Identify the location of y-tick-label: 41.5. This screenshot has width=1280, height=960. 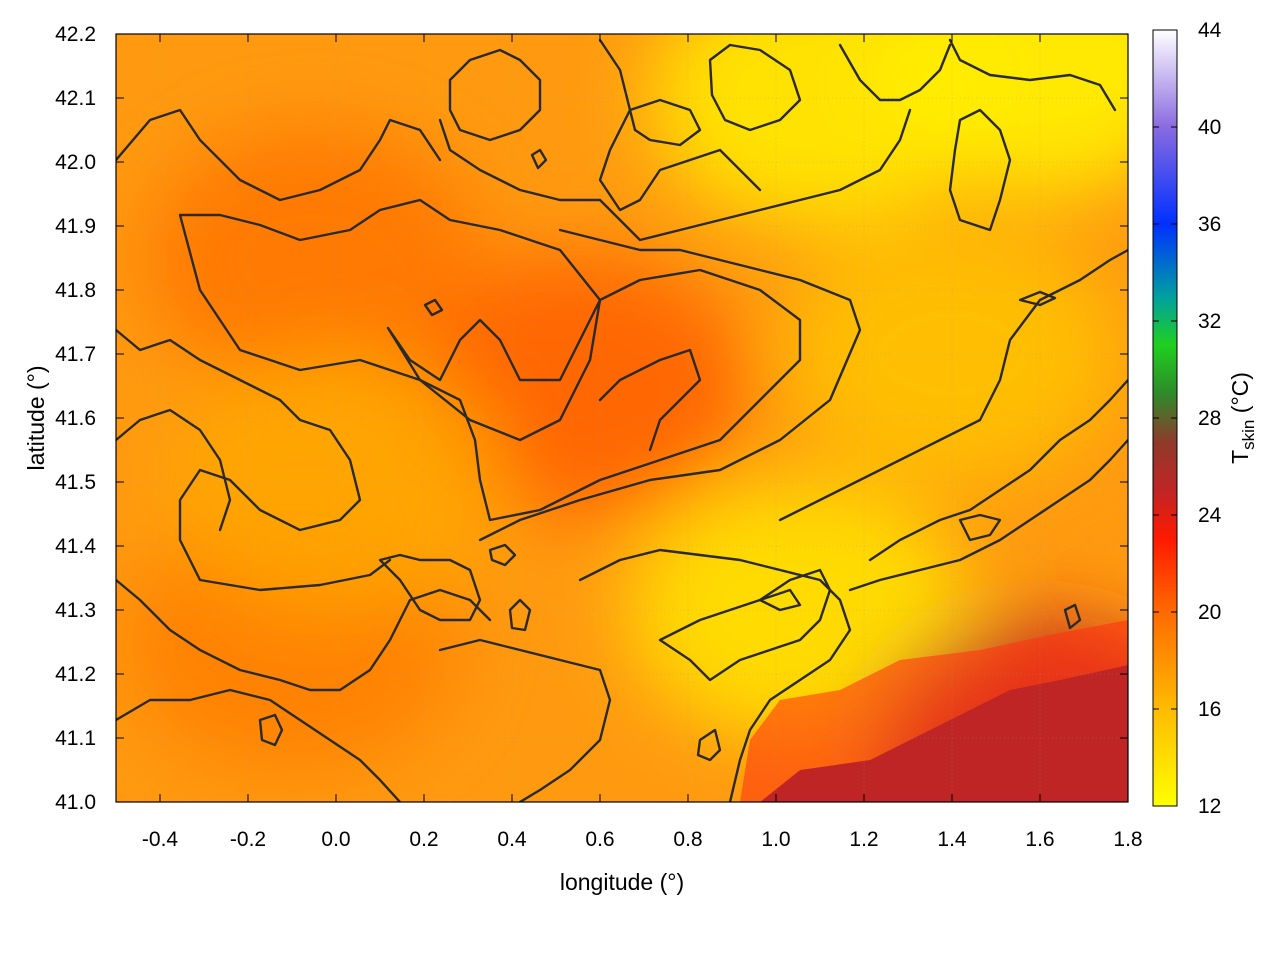
(75, 482).